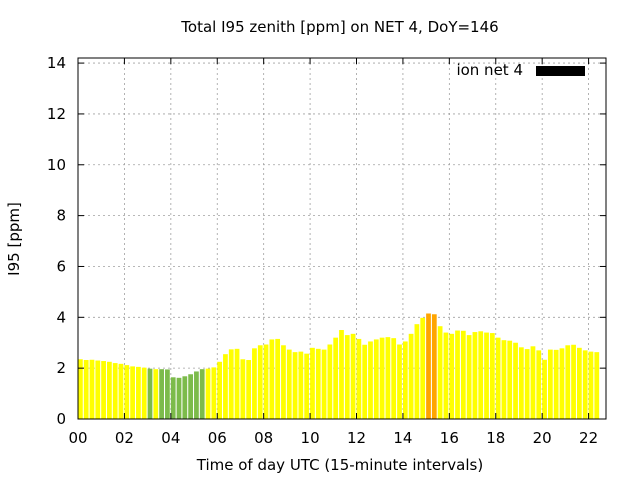  What do you see at coordinates (61, 419) in the screenshot?
I see `y-tick-label: 0` at bounding box center [61, 419].